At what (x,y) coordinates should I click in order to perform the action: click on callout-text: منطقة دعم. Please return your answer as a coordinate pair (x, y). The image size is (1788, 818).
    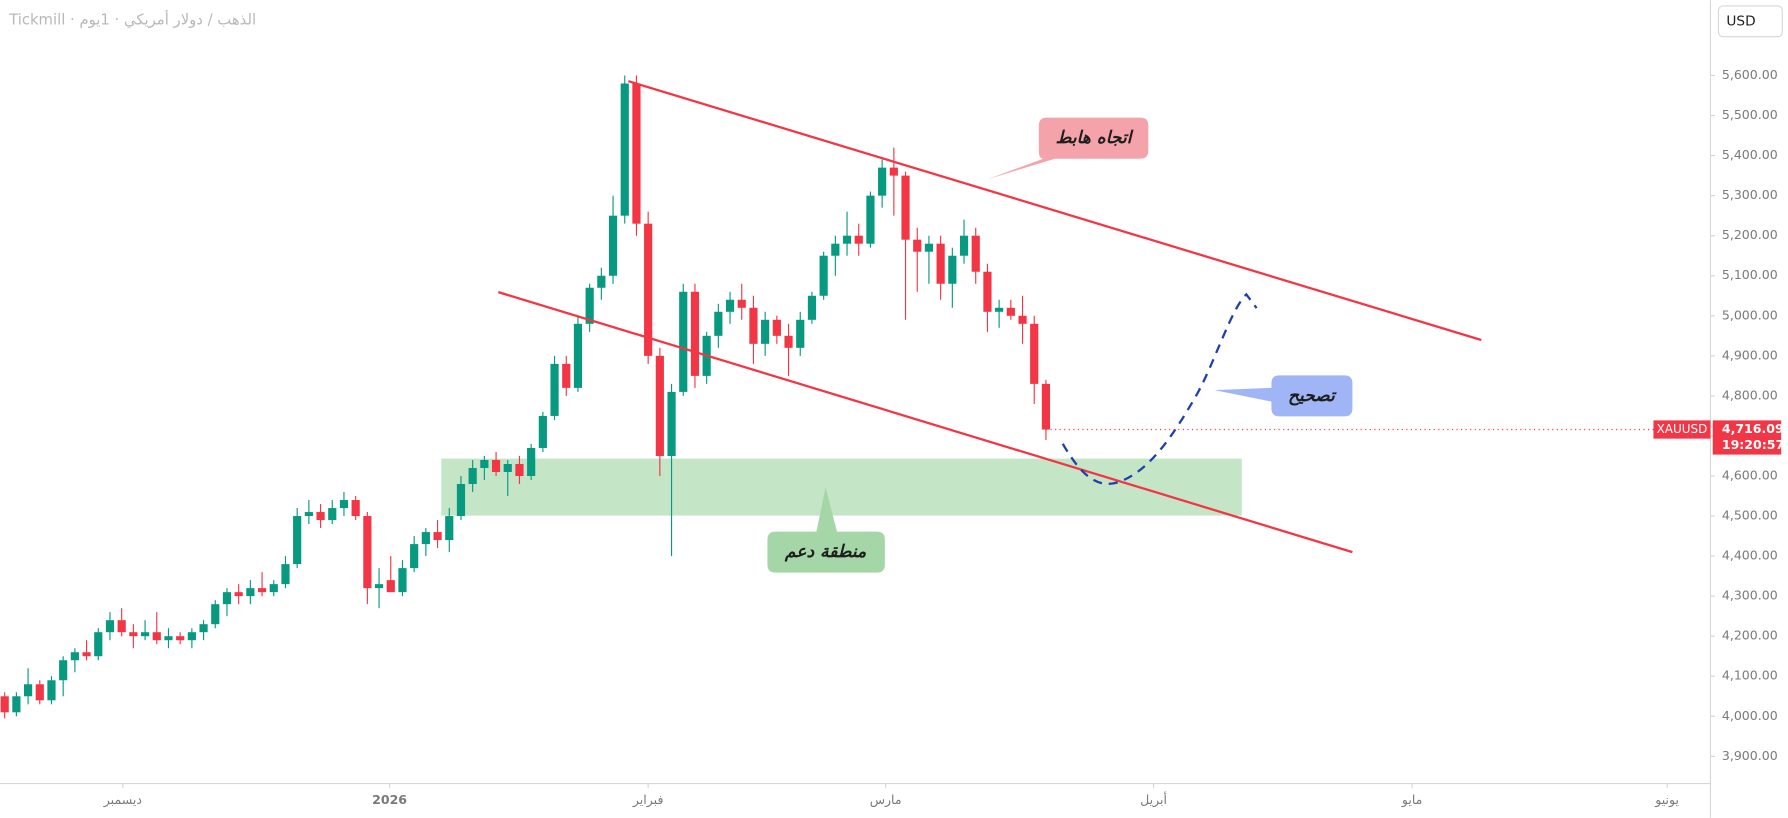
    Looking at the image, I should click on (825, 552).